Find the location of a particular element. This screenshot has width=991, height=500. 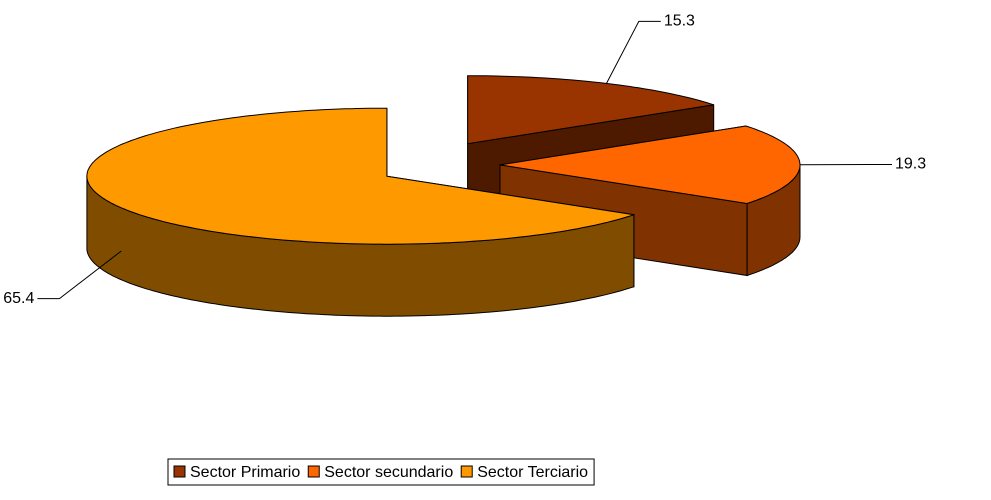

slice-top is located at coordinates (590, 110).